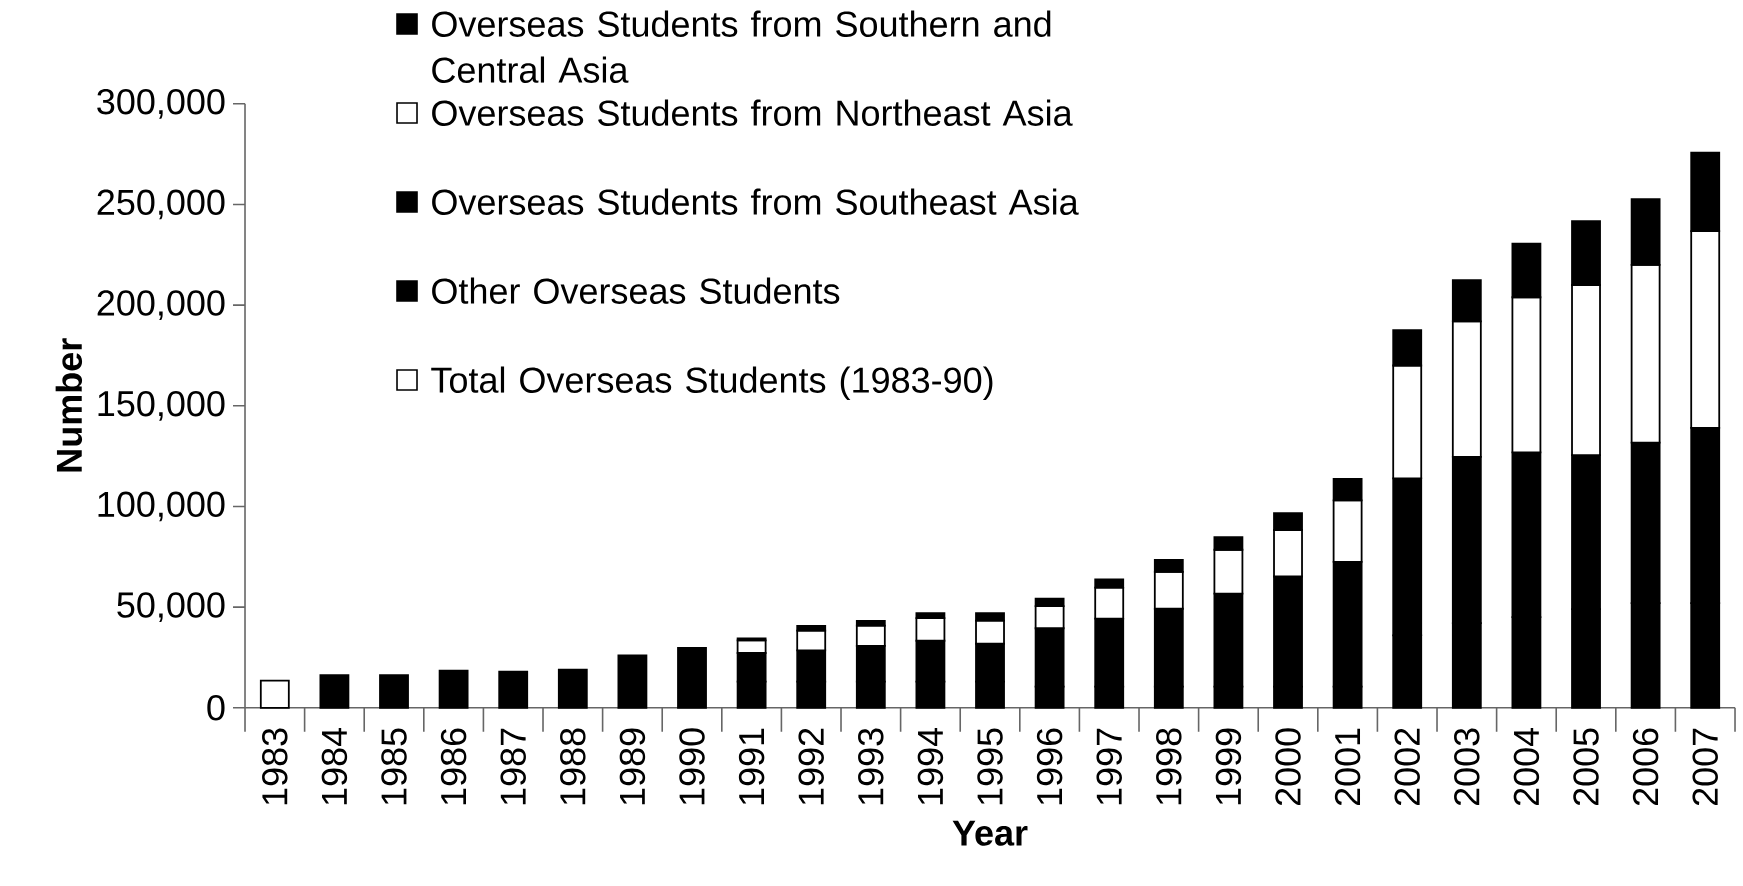  Describe the element at coordinates (161, 506) in the screenshot. I see `y-tick-label: 100,000` at that location.